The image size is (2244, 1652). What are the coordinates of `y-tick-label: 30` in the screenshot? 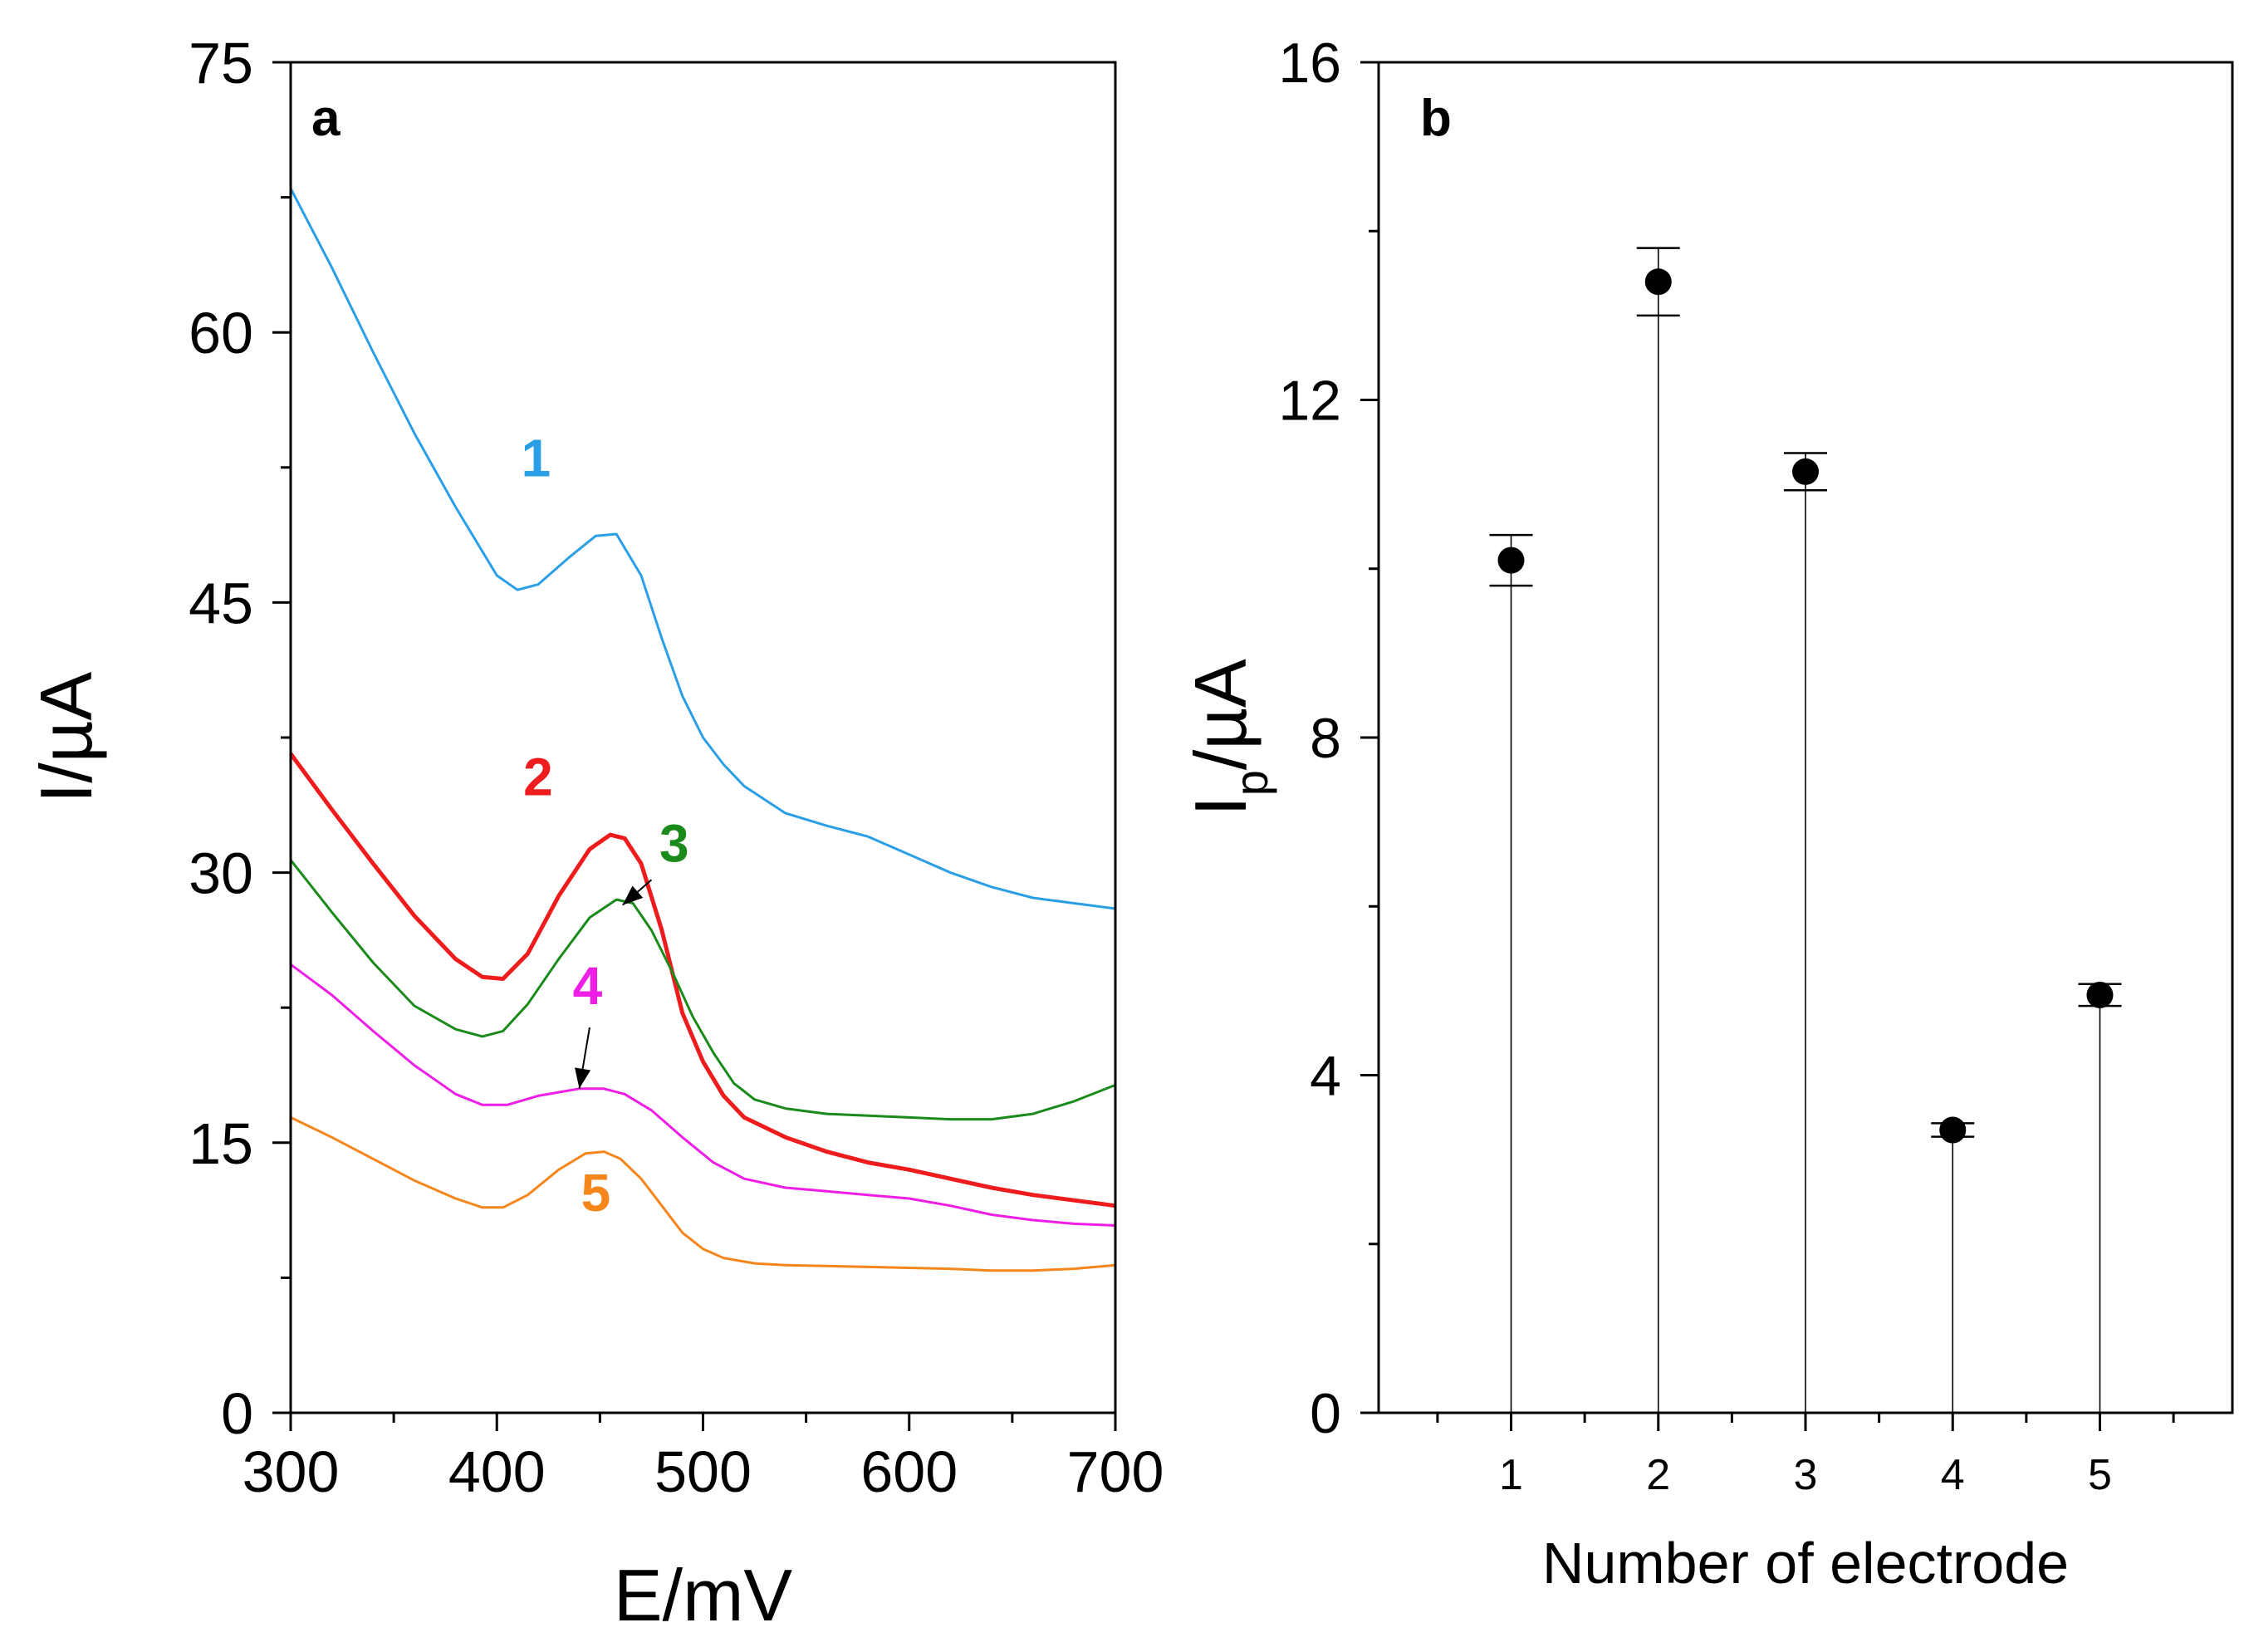 It's located at (221, 873).